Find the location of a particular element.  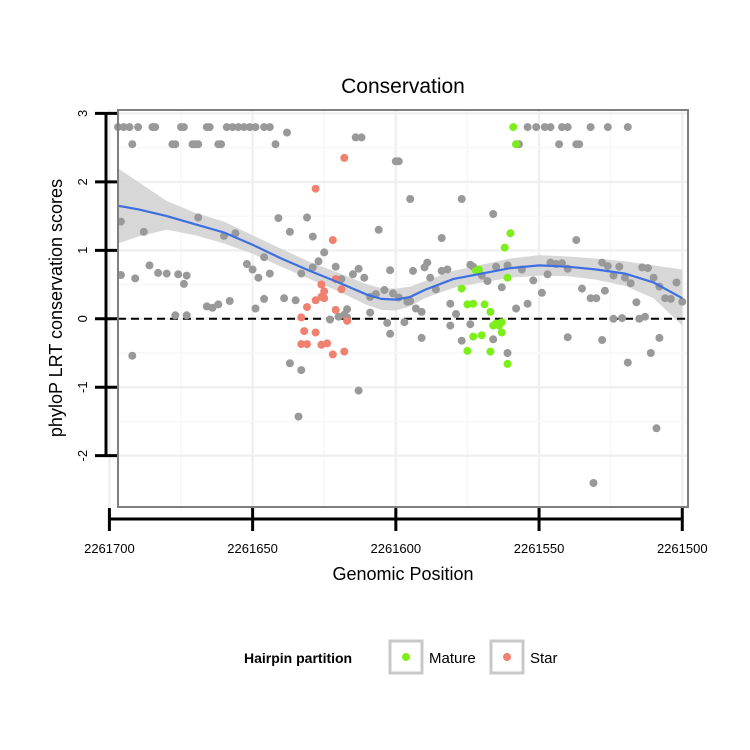

legend-label-mature: Mature is located at coordinates (452, 658).